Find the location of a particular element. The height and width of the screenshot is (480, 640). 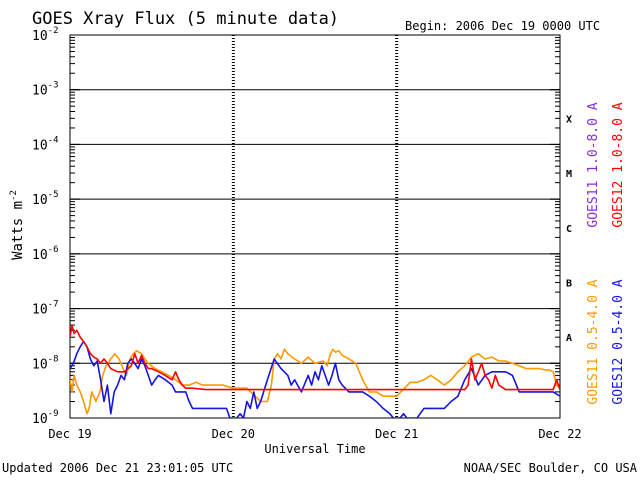

x-tick-label: Dec 22 is located at coordinates (559, 434).